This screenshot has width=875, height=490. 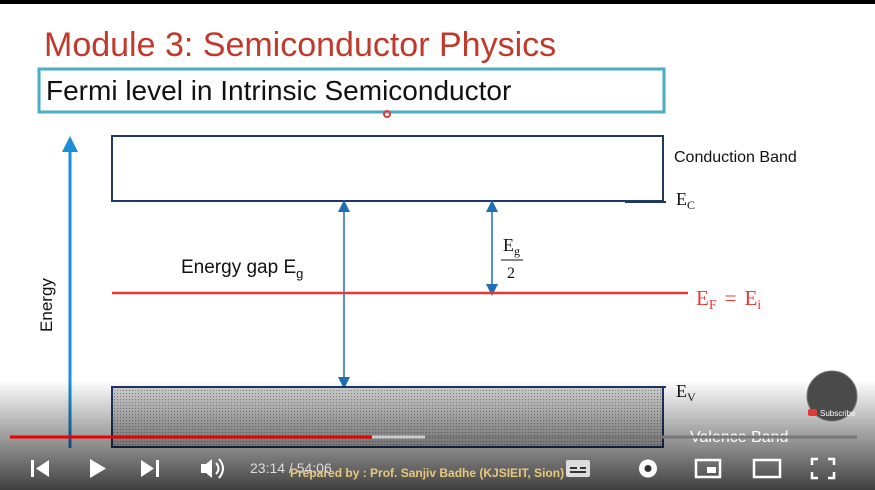 I want to click on axis-label: Energy, so click(x=46, y=305).